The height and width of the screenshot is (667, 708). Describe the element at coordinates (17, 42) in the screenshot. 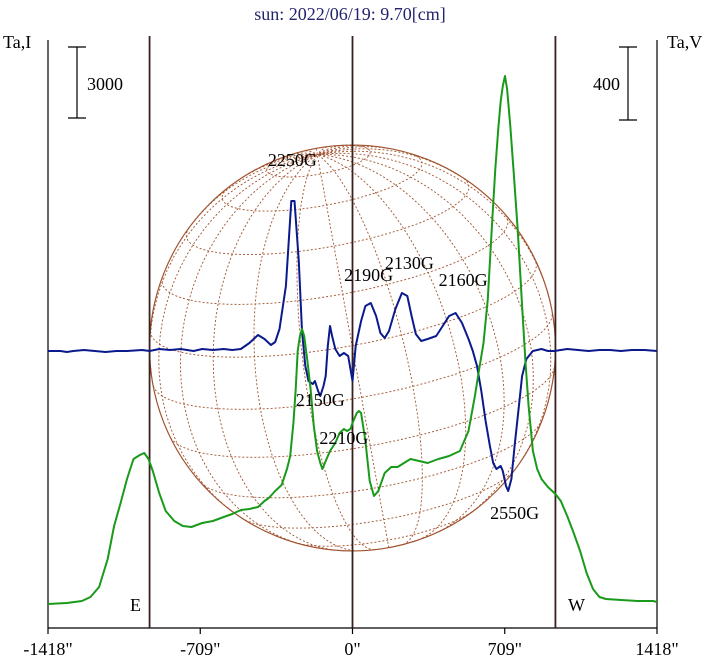

I see `y-left-label: Ta,I` at that location.